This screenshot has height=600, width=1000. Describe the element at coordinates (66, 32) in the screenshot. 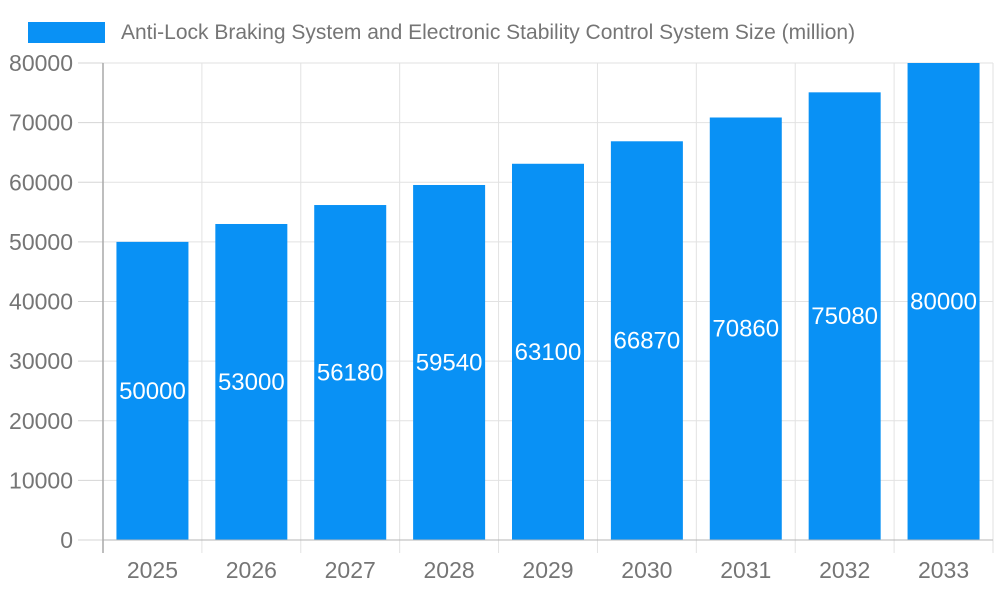

I see `legend-swatch` at that location.